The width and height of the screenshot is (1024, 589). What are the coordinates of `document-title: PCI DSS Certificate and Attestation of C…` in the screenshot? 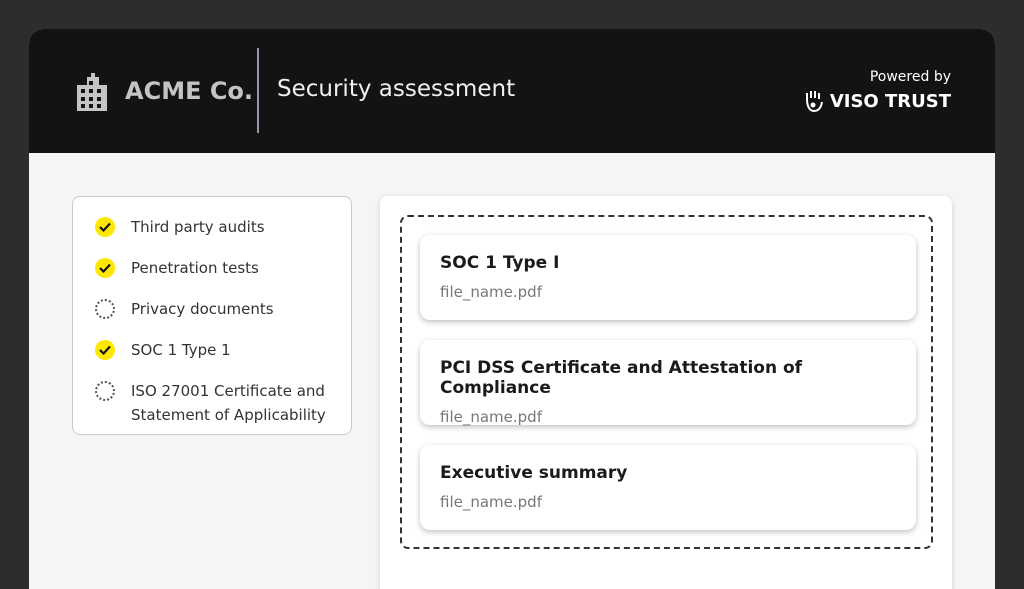 It's located at (621, 378).